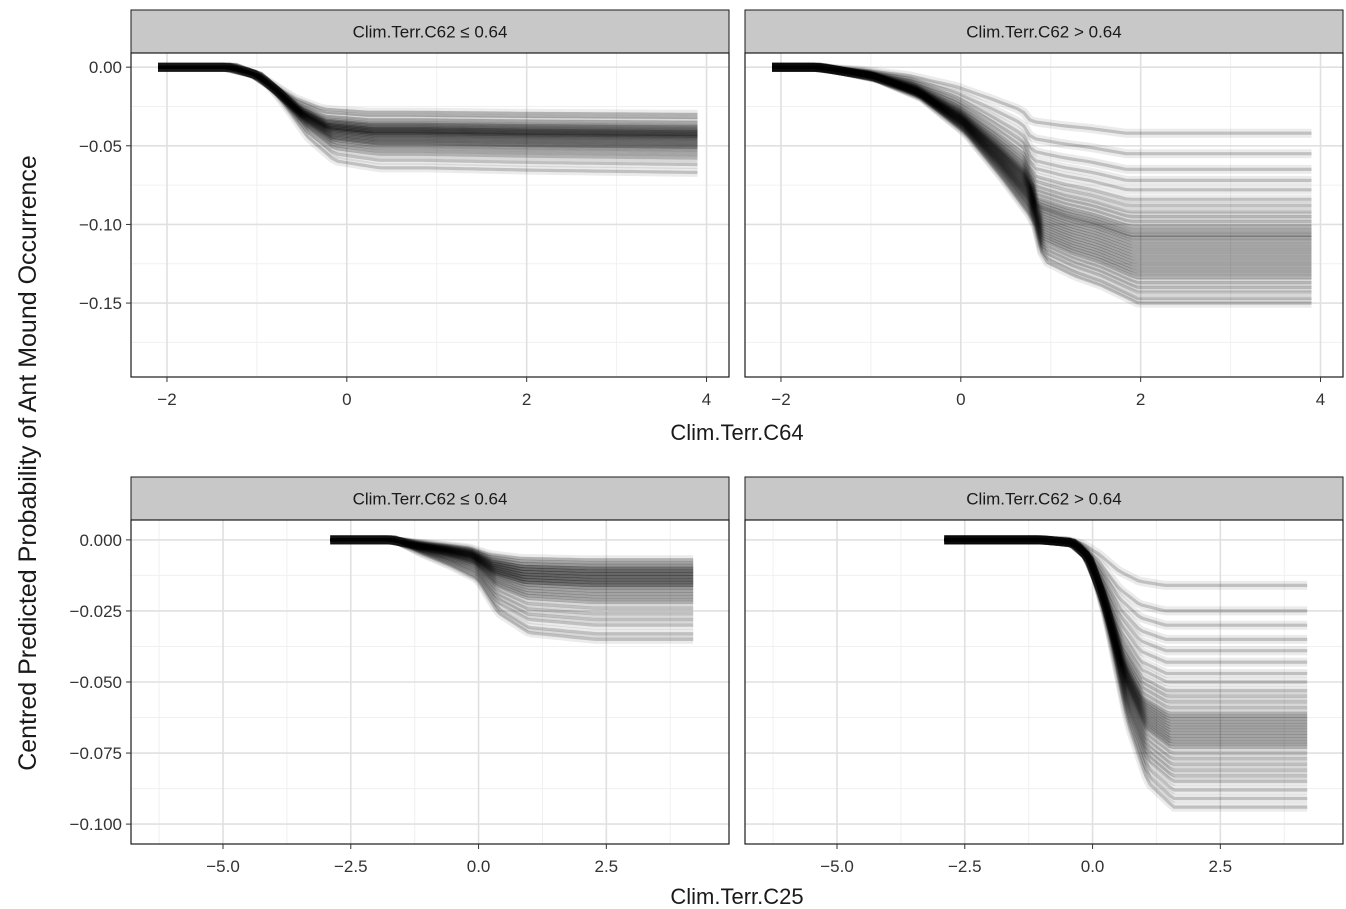 The image size is (1346, 909). I want to click on x-tick-label: −2.5, so click(351, 866).